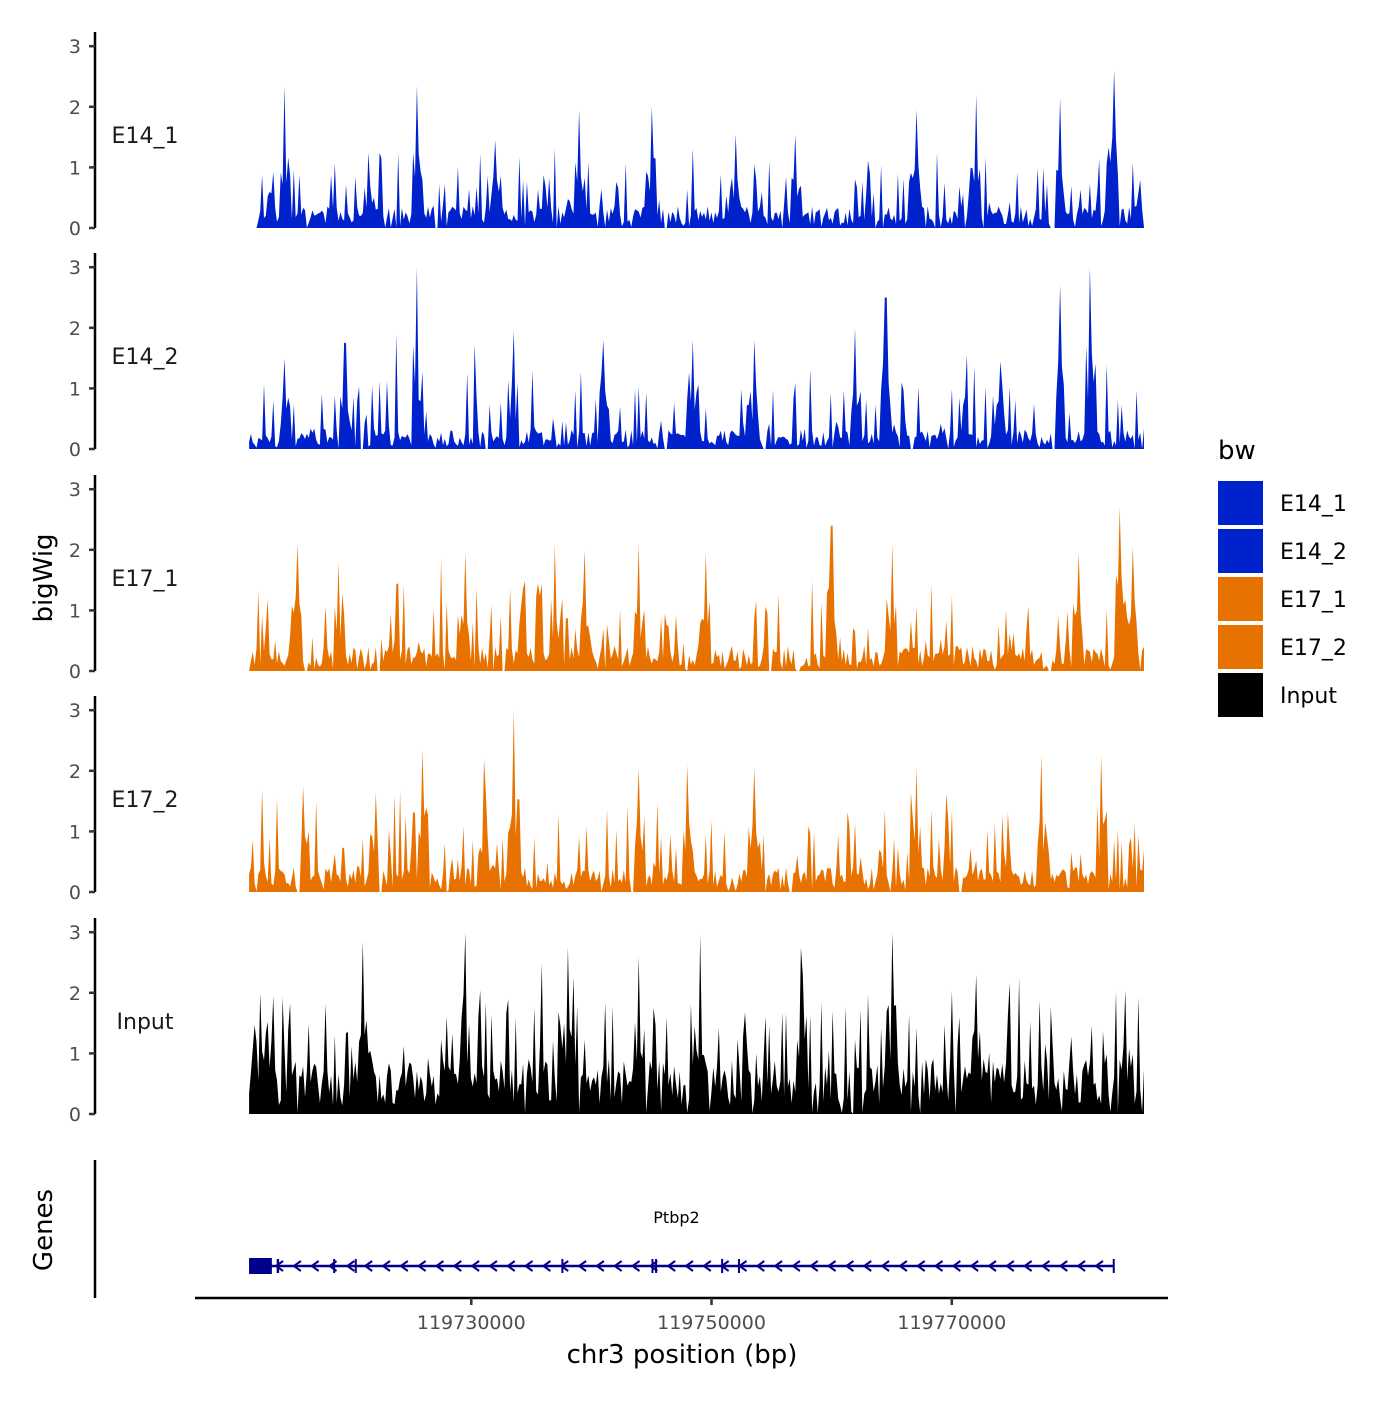 This screenshot has width=1400, height=1404. What do you see at coordinates (44, 577) in the screenshot?
I see `y-axis-title: bigWig` at bounding box center [44, 577].